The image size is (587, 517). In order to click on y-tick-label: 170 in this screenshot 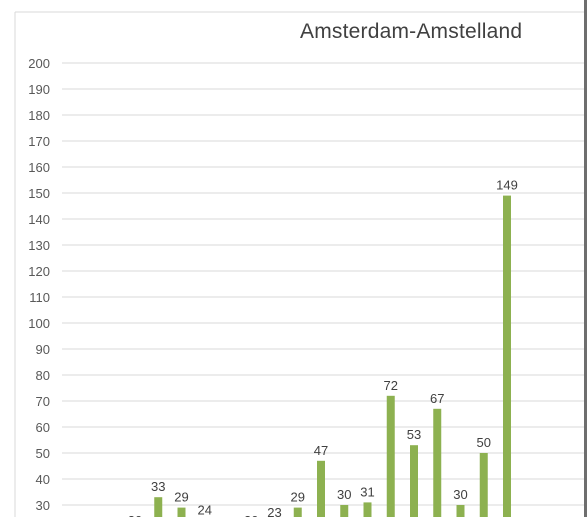, I will do `click(39, 141)`.